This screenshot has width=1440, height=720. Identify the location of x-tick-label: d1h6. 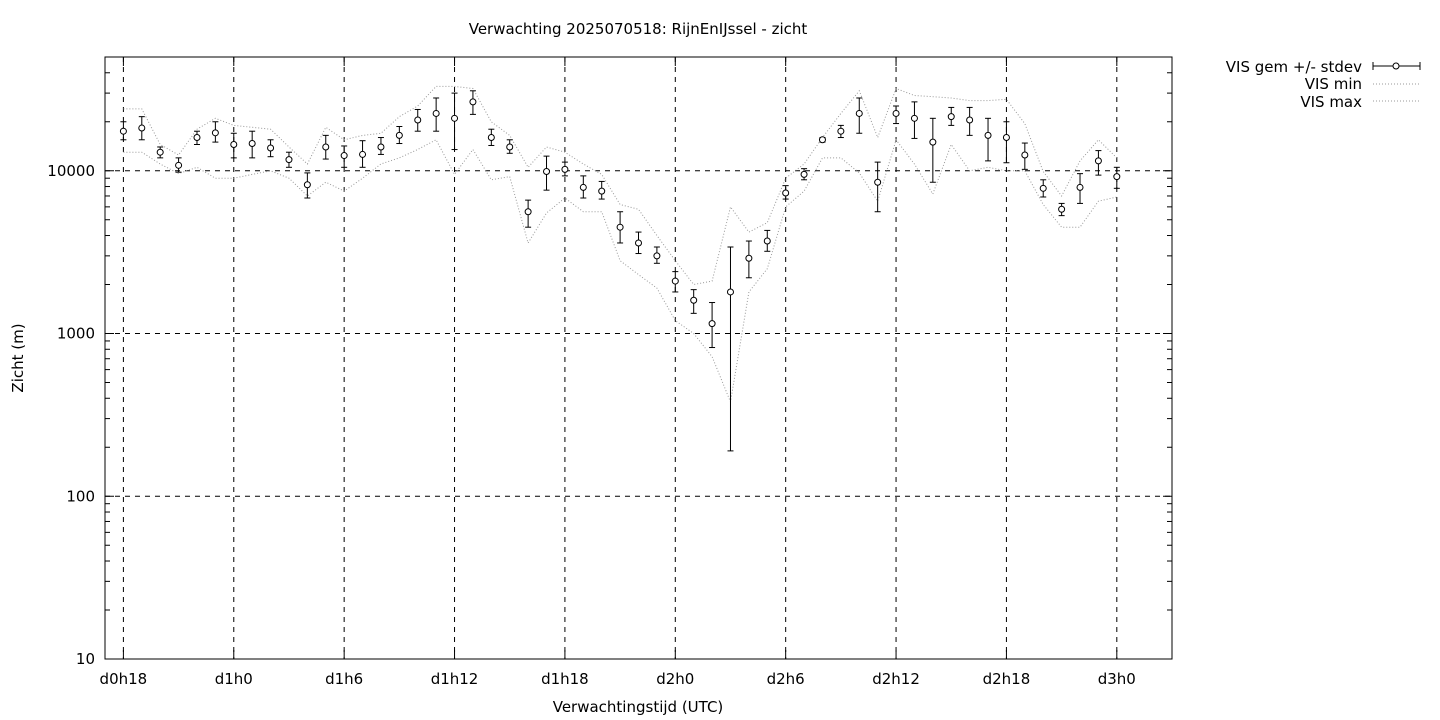
(344, 679).